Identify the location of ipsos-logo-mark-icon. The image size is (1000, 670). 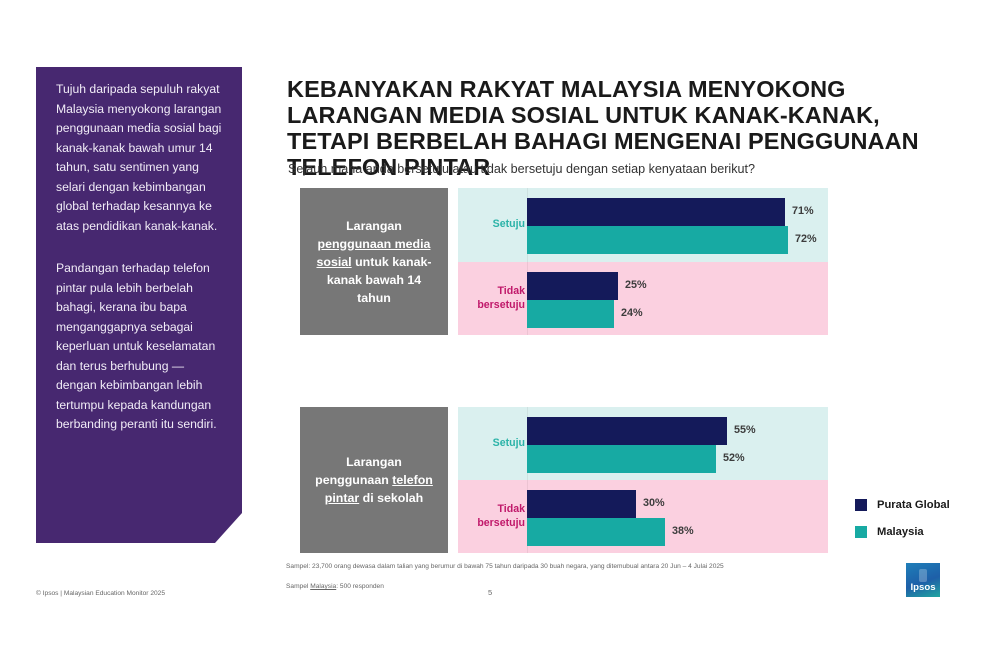
(923, 575).